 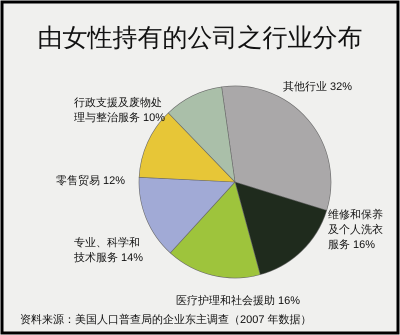 What do you see at coordinates (108, 250) in the screenshot?
I see `slice-label: 专业、科学和技术服务 14%` at bounding box center [108, 250].